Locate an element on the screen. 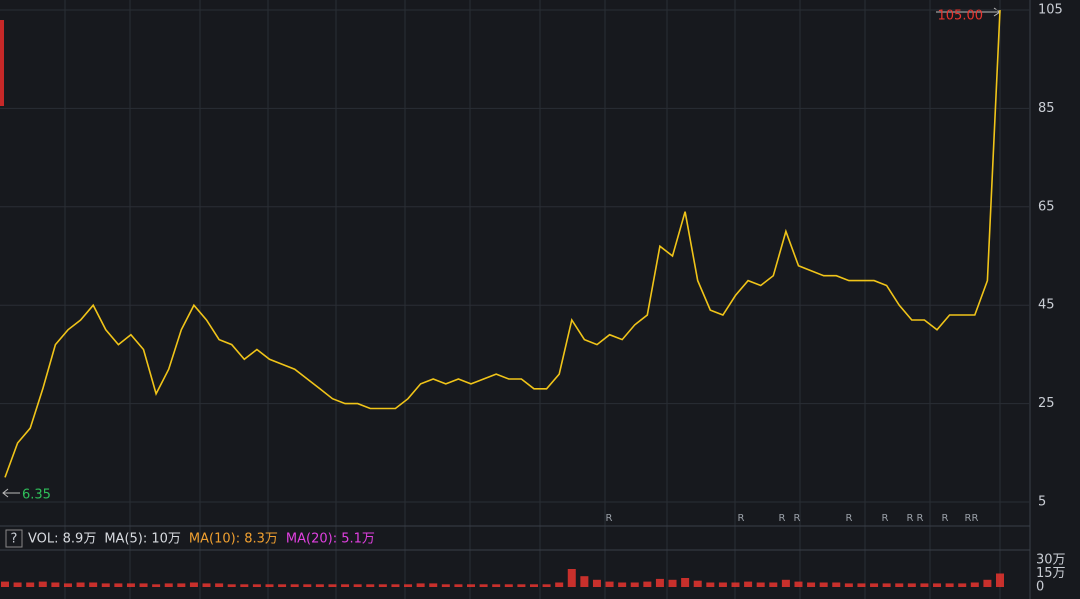 The height and width of the screenshot is (599, 1080). vol-tick-label: 15万 is located at coordinates (1051, 573).